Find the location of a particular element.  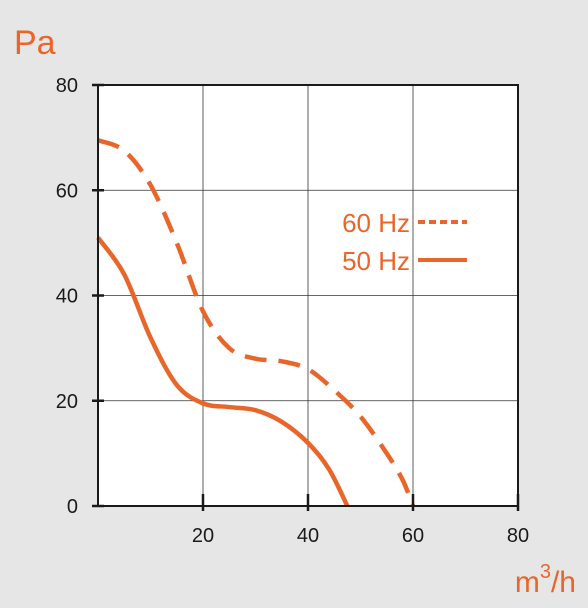

x-axis-label: m3/h is located at coordinates (545, 580).